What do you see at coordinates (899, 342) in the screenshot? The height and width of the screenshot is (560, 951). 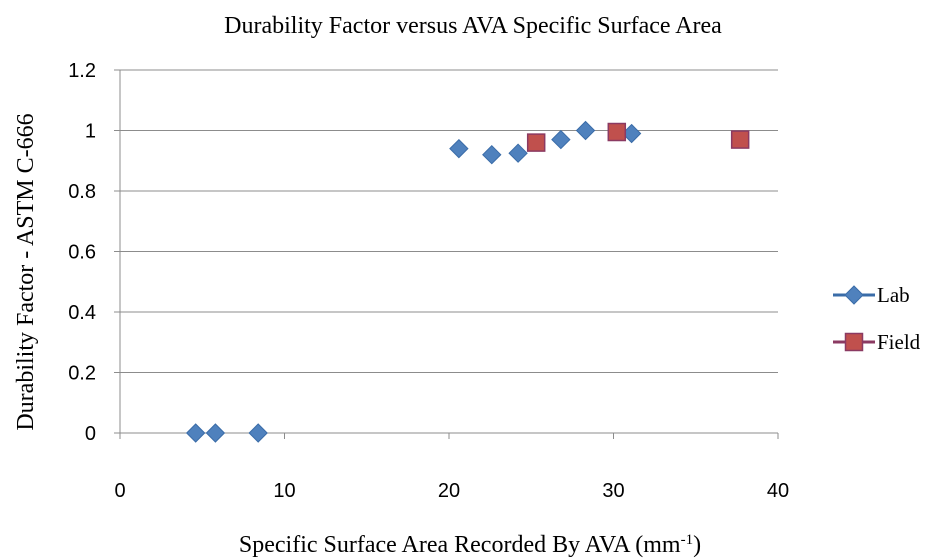 I see `legend-field-label: Field` at bounding box center [899, 342].